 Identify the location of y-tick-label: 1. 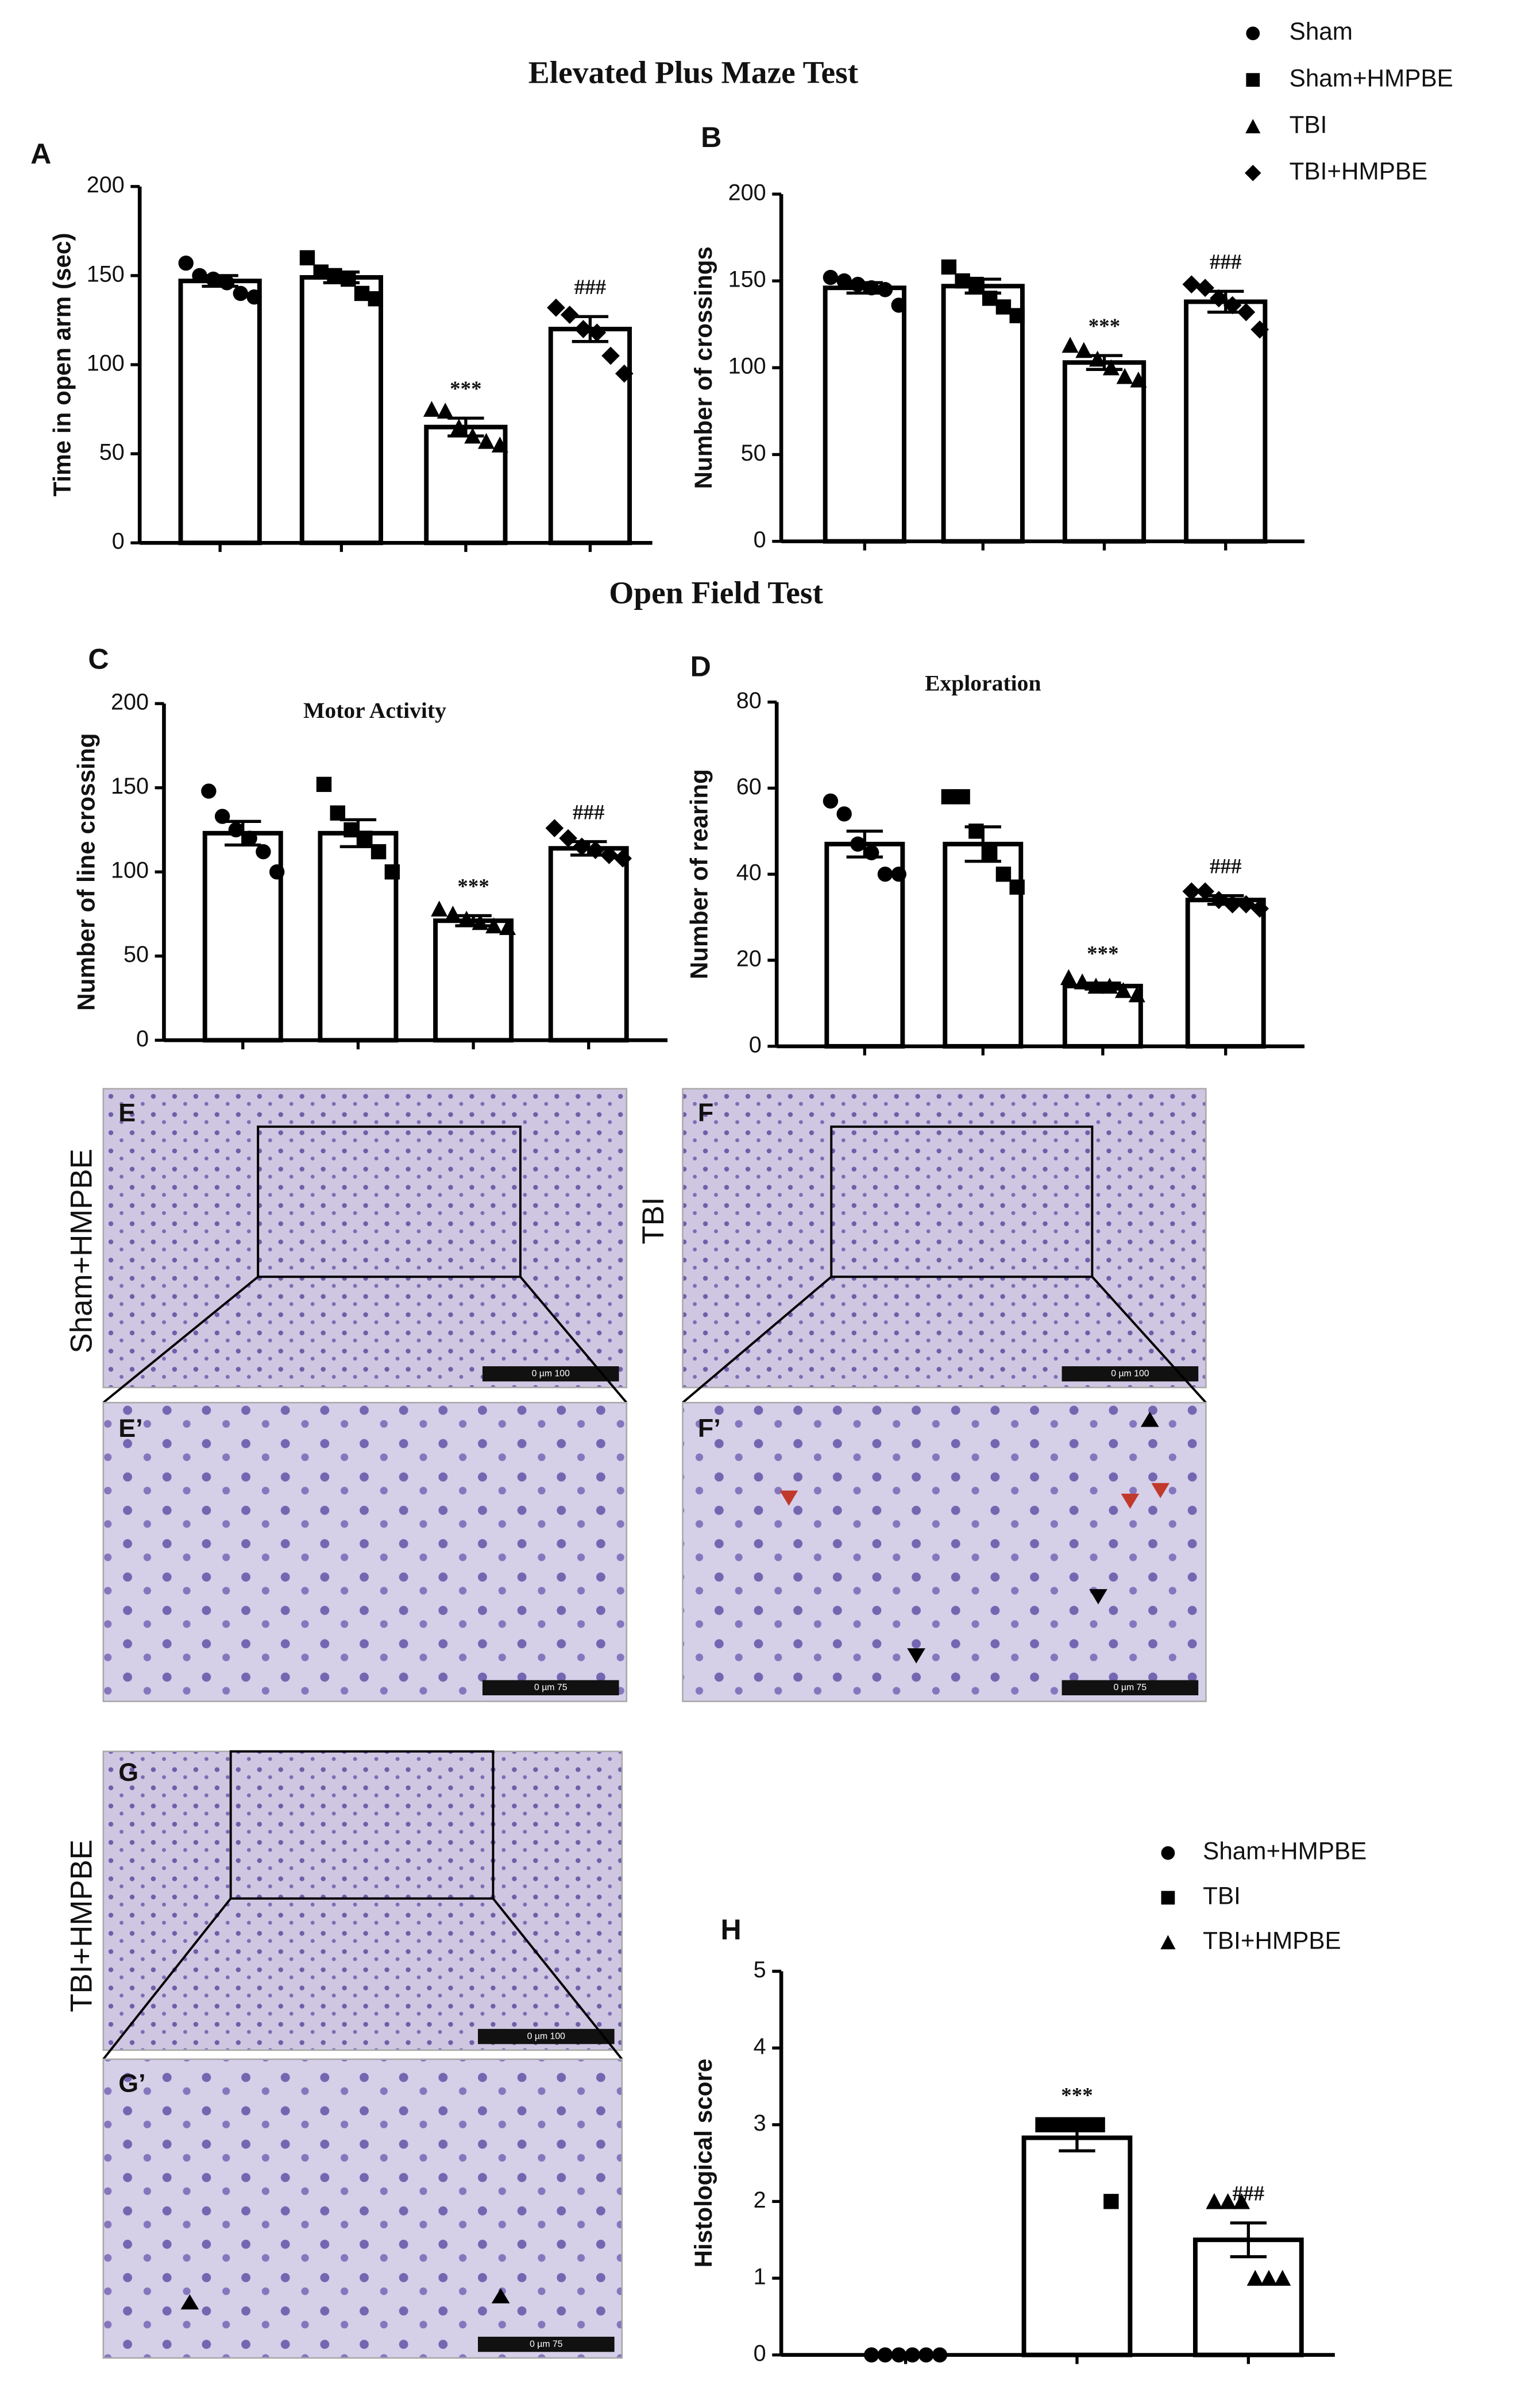
(760, 2277).